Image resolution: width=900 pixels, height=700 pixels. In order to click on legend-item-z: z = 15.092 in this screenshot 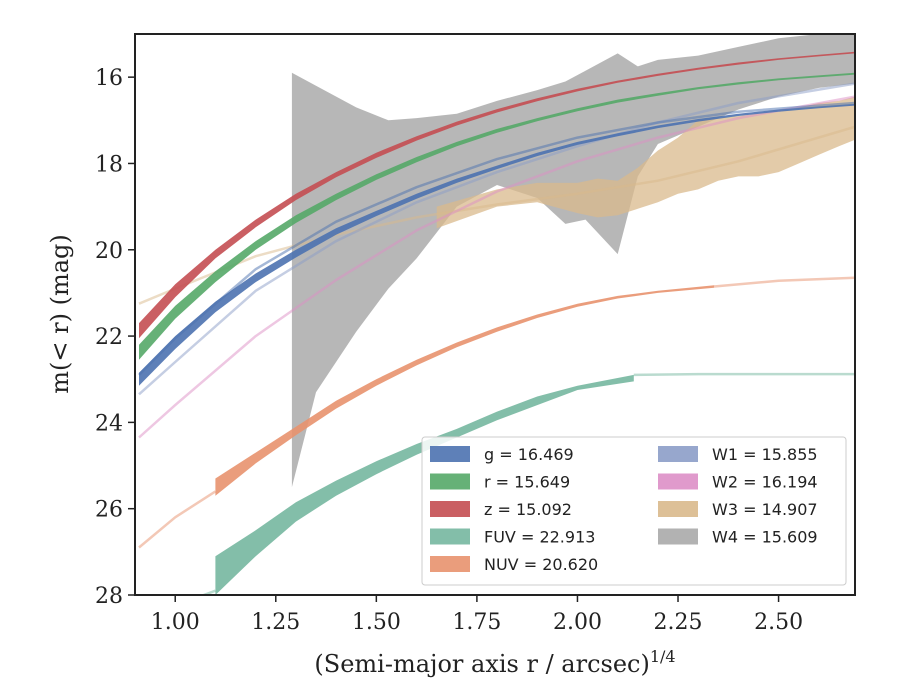, I will do `click(501, 509)`.